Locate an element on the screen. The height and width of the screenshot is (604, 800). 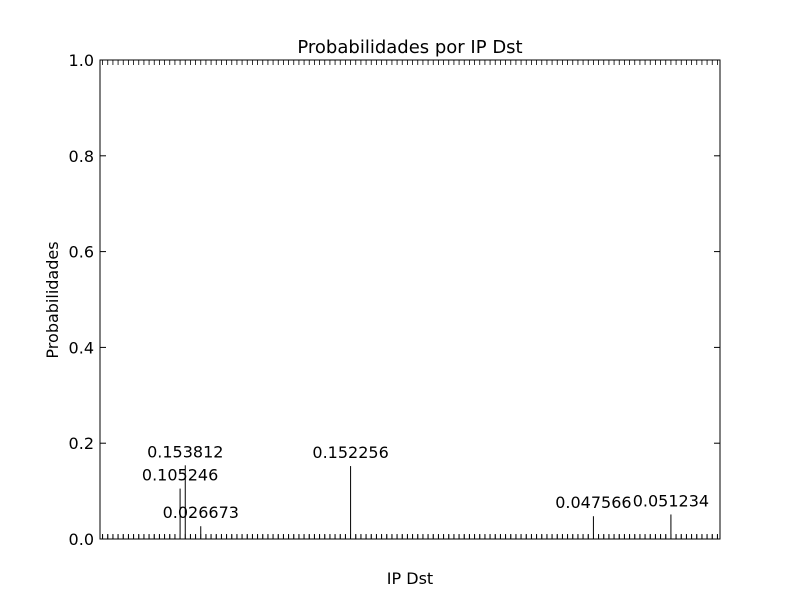
x-axis-label: IP Dst is located at coordinates (410, 578).